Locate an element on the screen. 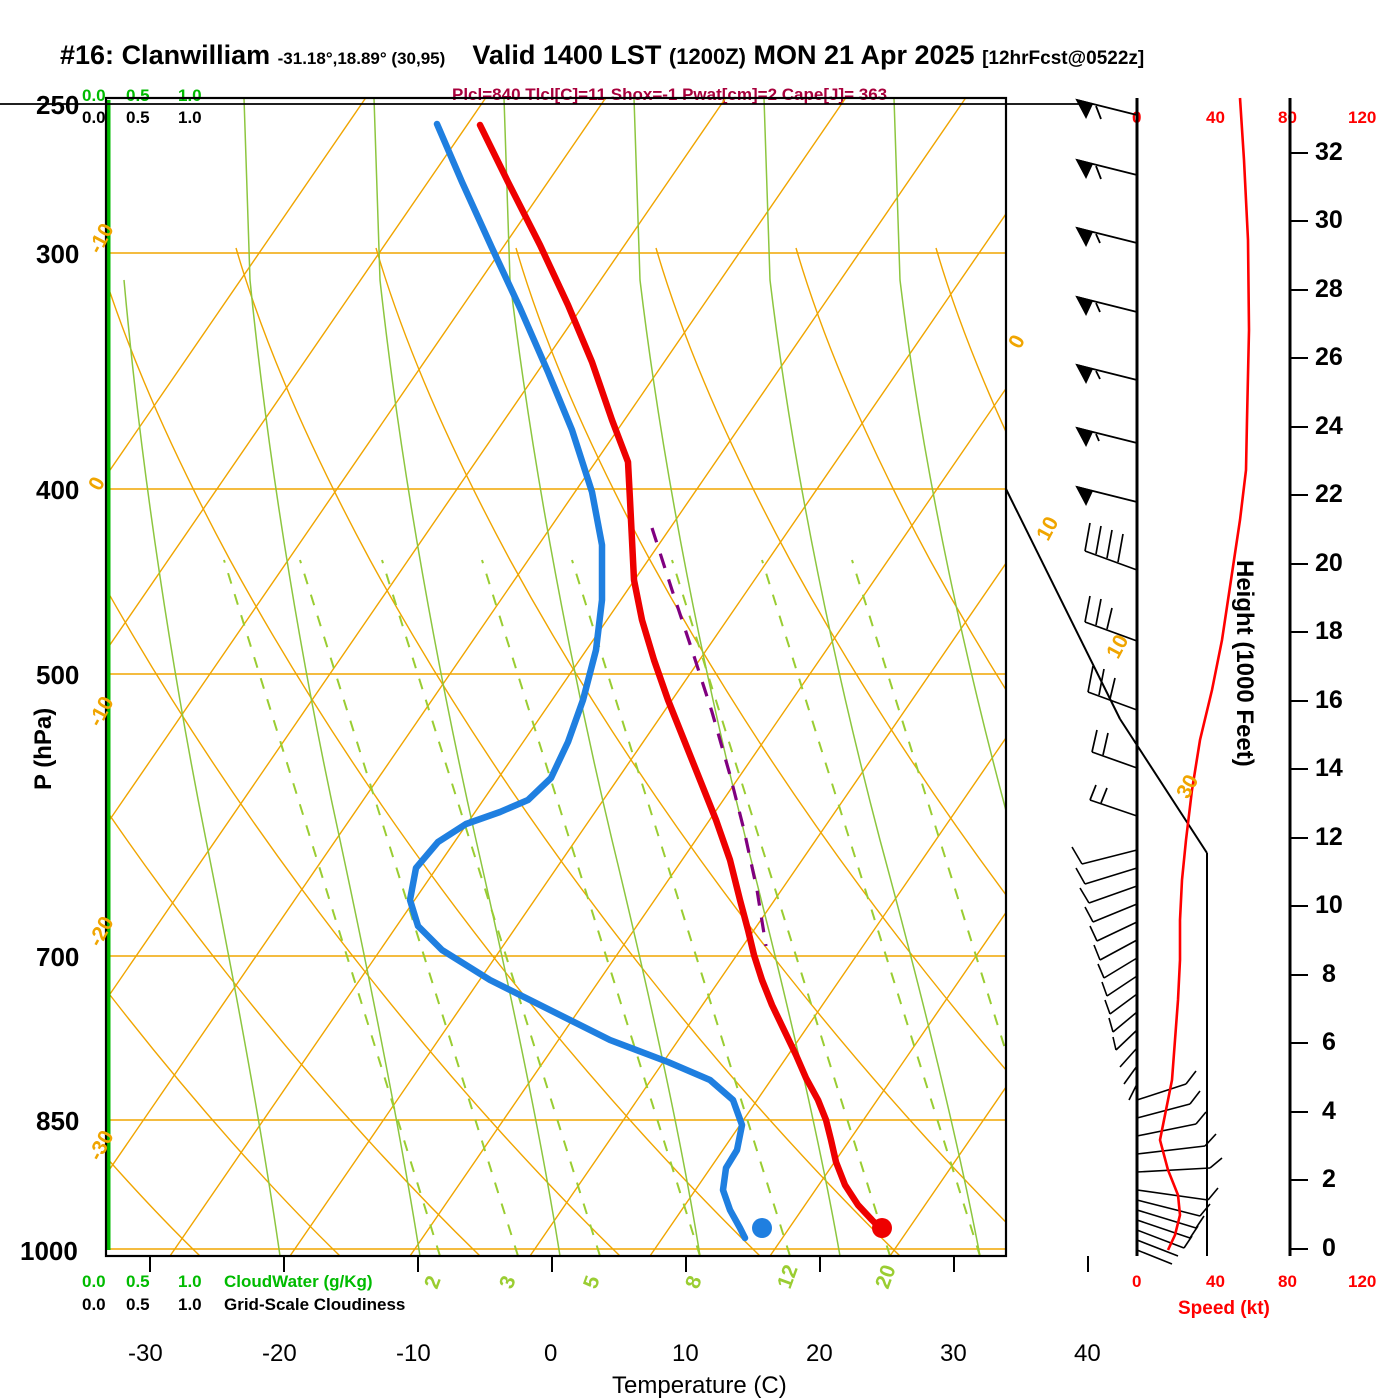 The height and width of the screenshot is (1400, 1400). cloudiness-scale-top: 0.0 0.5 1.0 is located at coordinates (142, 118).